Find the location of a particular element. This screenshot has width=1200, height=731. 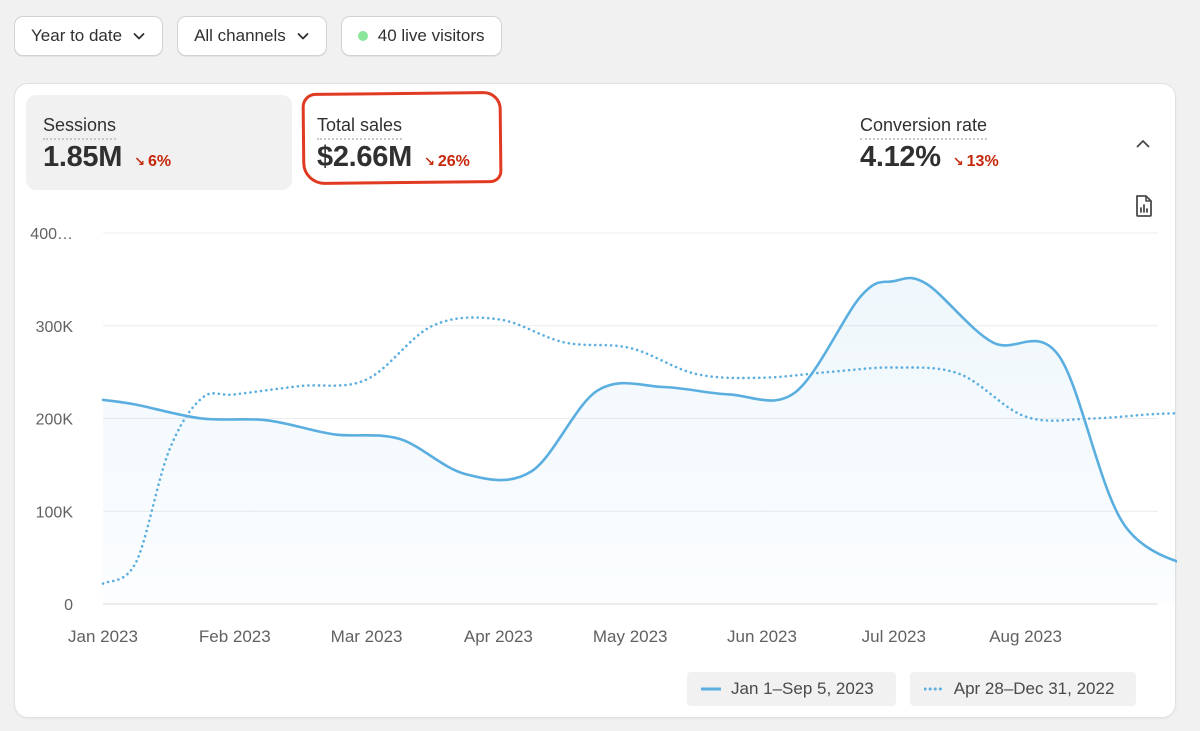

metric-delta-value: 6% is located at coordinates (160, 161).